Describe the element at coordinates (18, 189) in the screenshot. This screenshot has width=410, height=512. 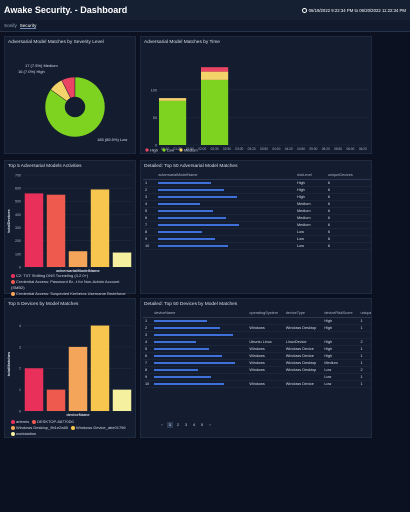
I see `y-tick-label: 600` at that location.